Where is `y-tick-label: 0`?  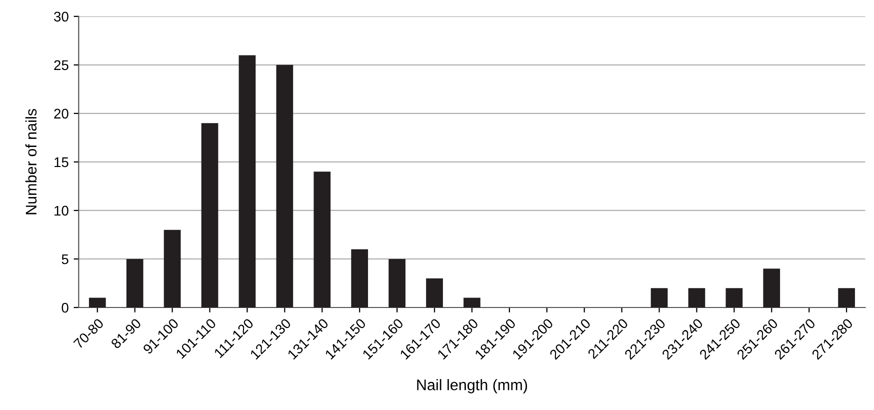
y-tick-label: 0 is located at coordinates (65, 307).